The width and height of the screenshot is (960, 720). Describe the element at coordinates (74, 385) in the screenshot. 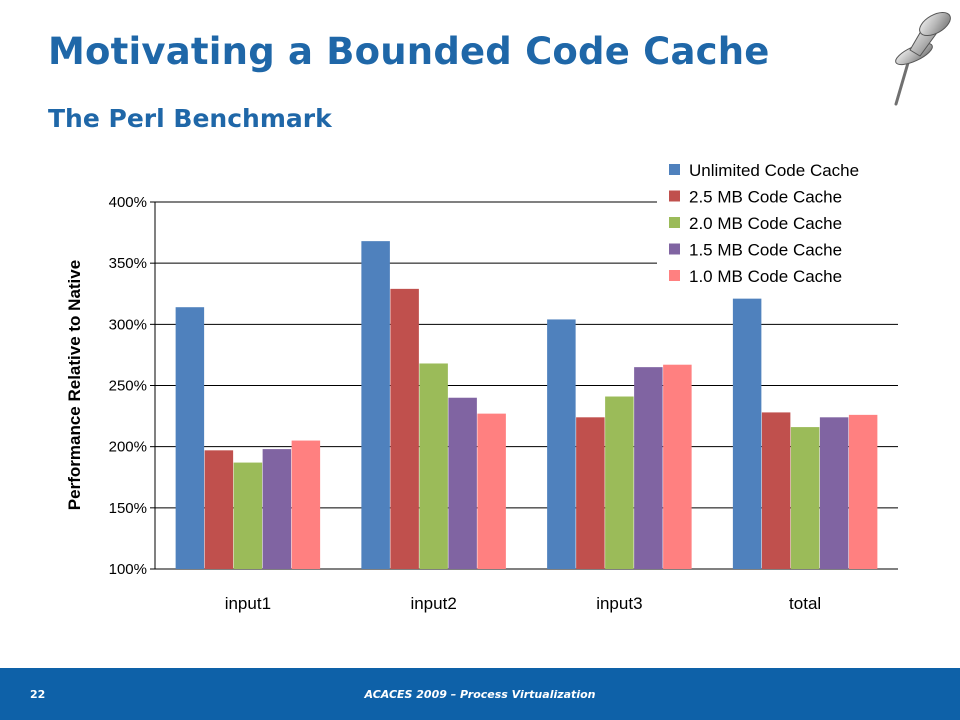

I see `y-axis-label: Performance Relative to Native` at that location.